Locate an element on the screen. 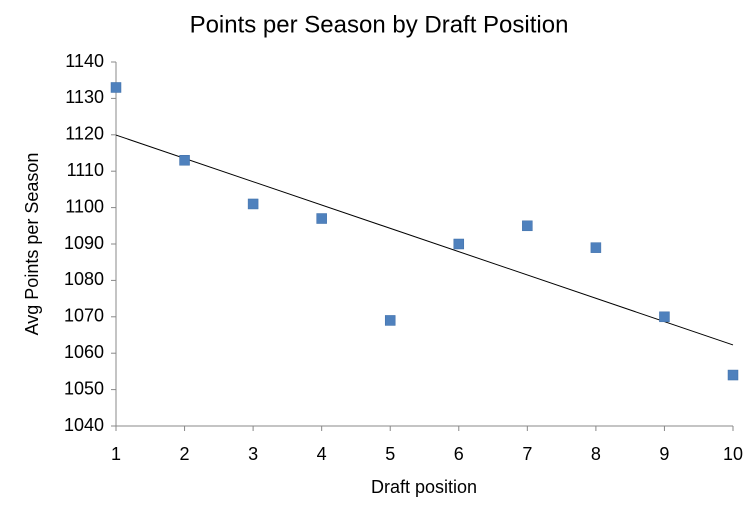 This screenshot has width=754, height=511. x-tick-label: 5 is located at coordinates (390, 454).